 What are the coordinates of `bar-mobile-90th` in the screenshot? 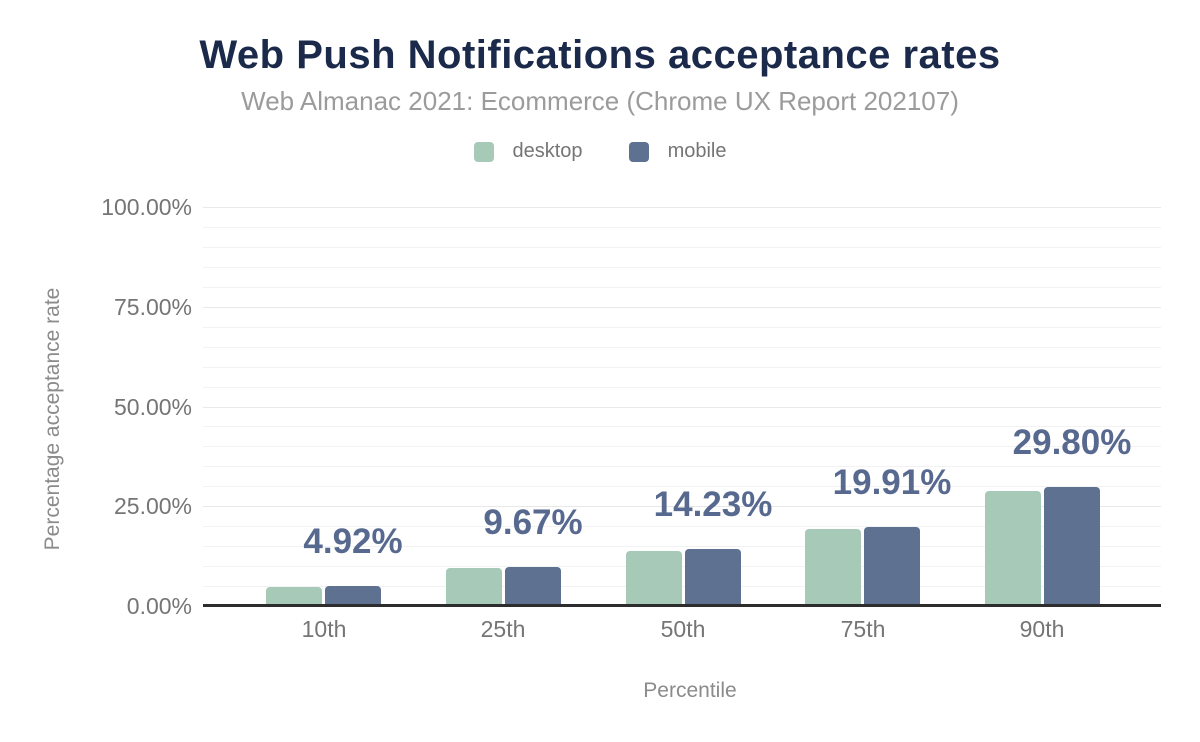 It's located at (1072, 546).